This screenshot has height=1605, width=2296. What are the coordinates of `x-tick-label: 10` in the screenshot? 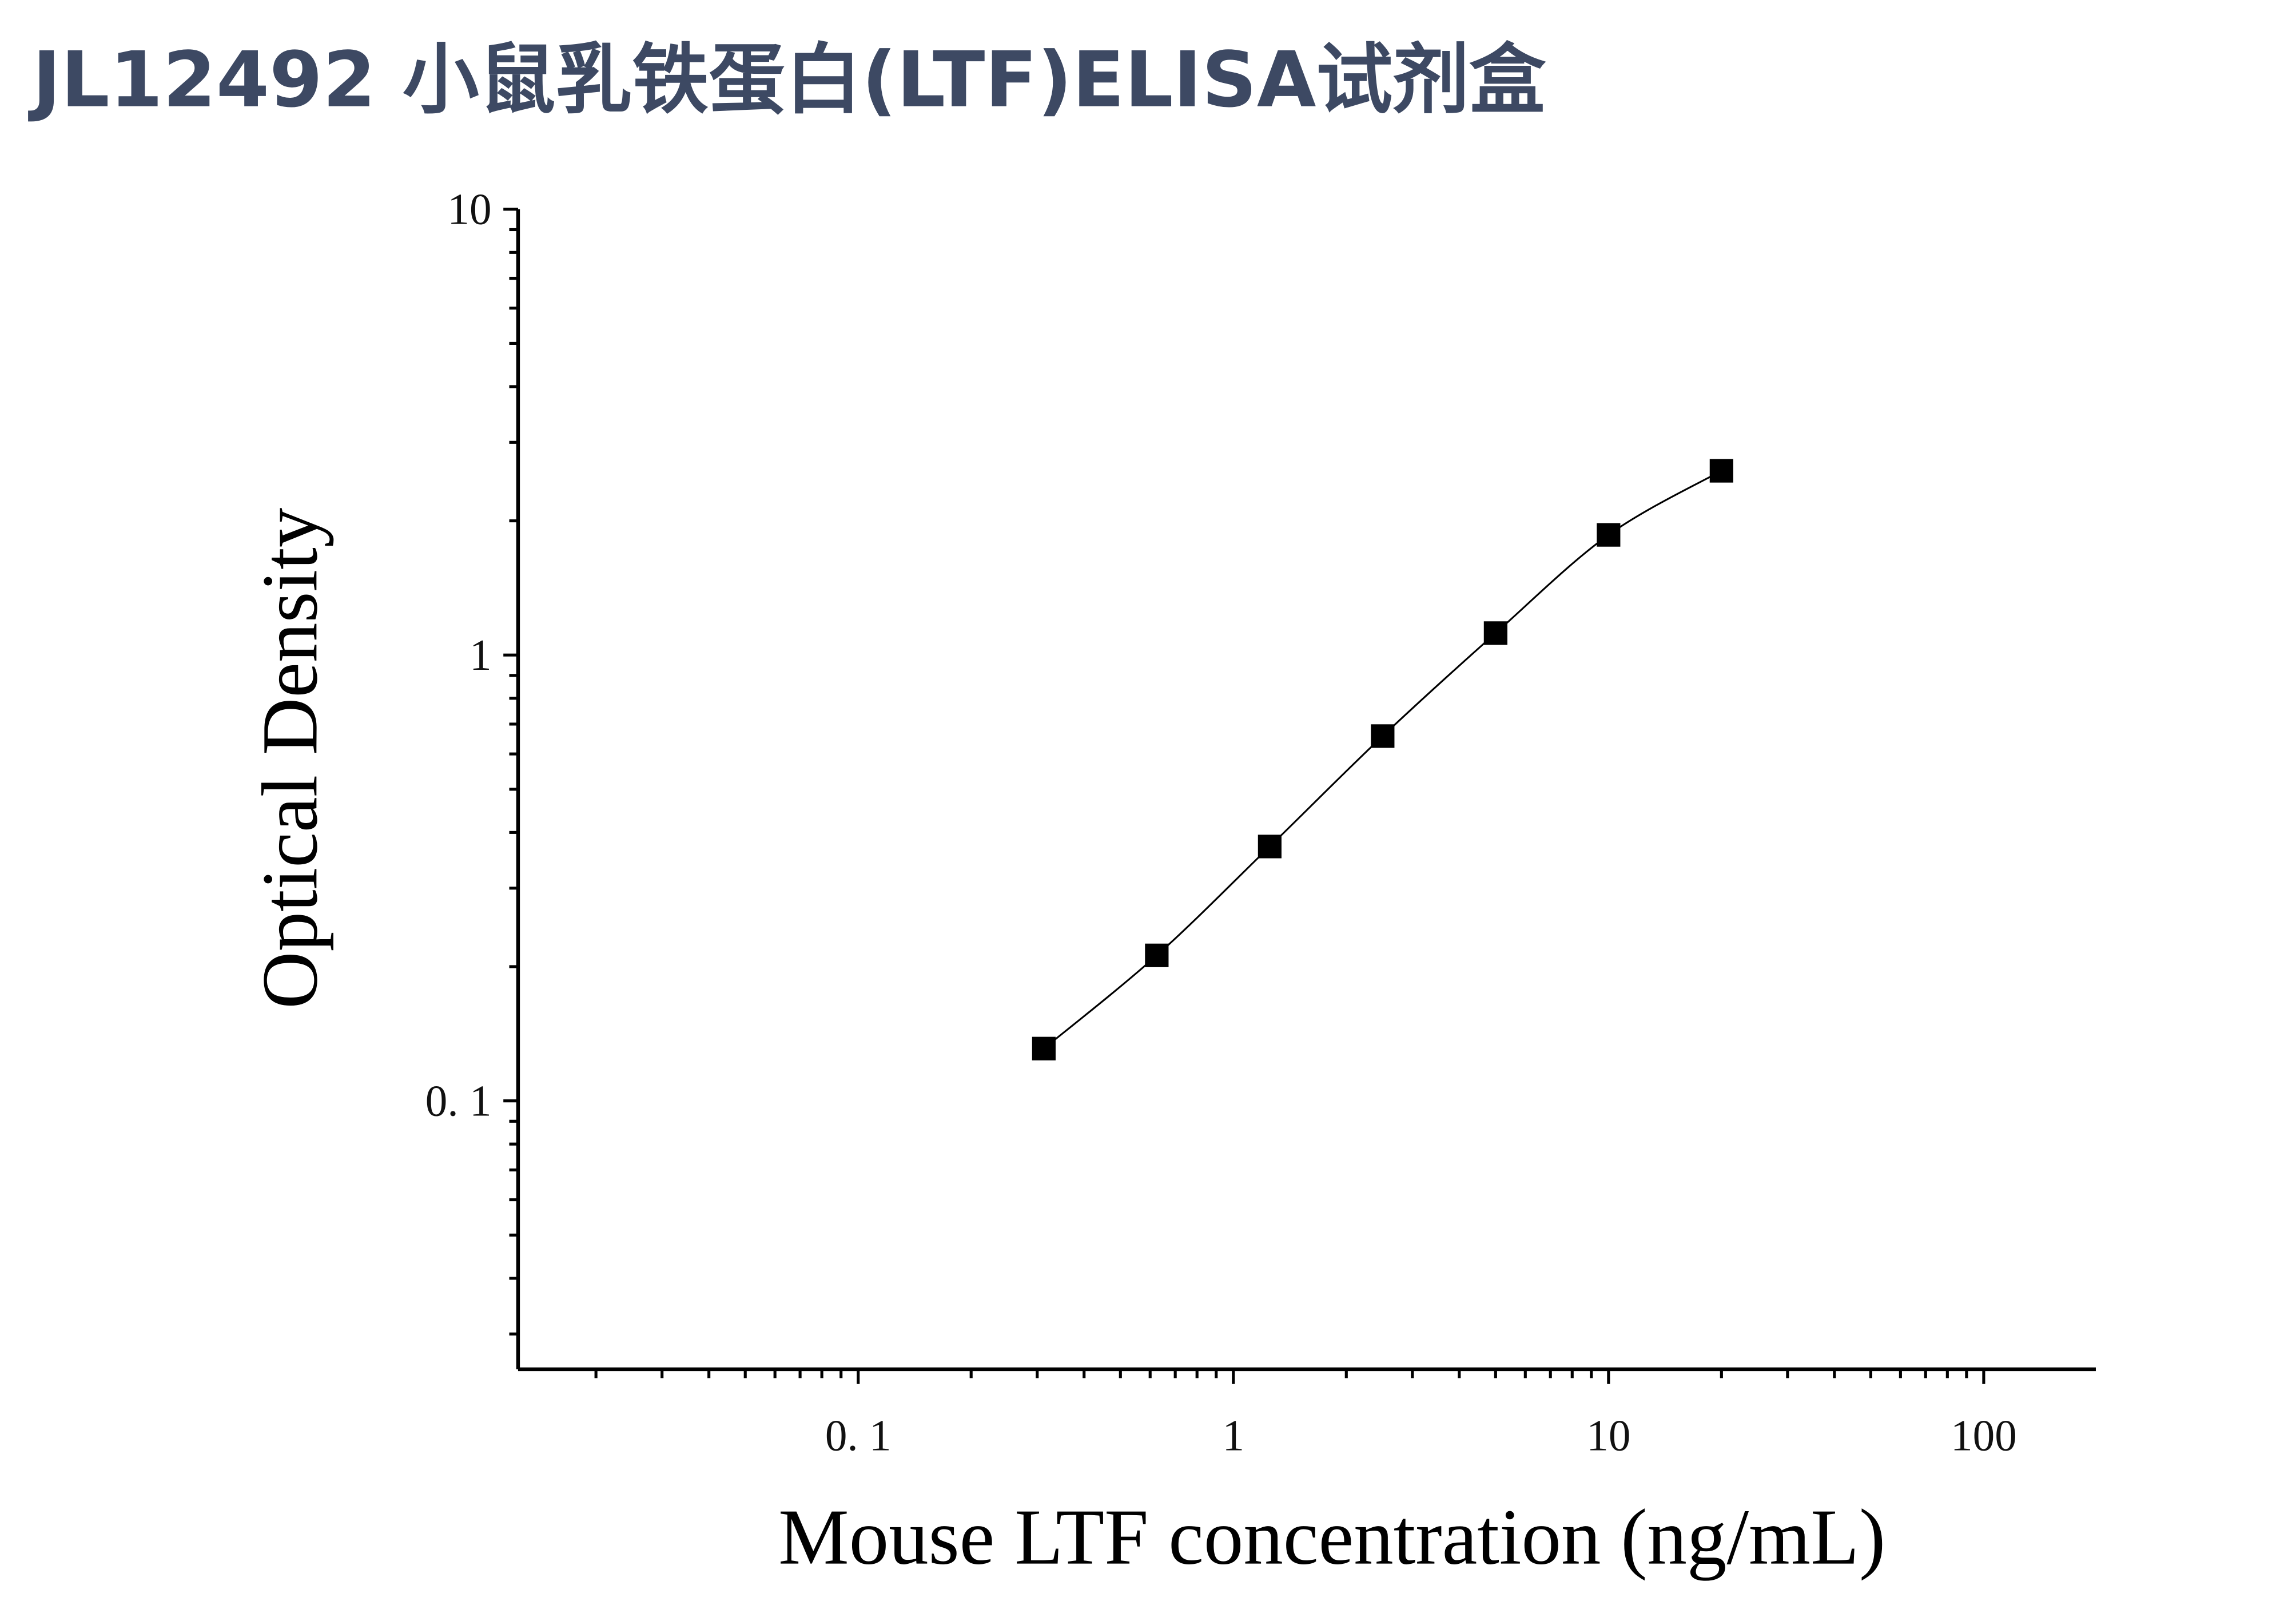 It's located at (1608, 1435).